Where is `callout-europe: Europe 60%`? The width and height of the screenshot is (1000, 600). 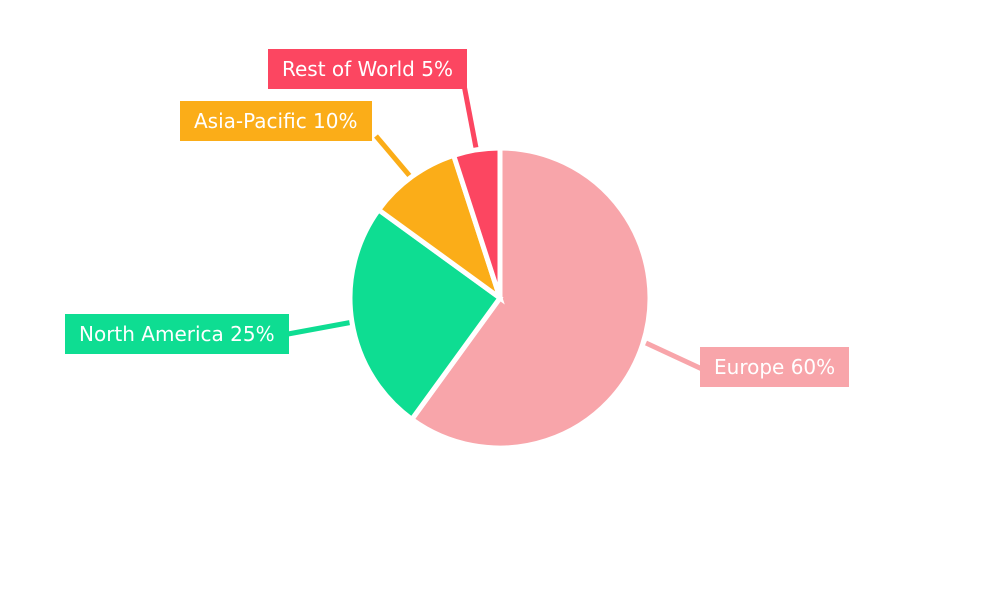
callout-europe: Europe 60% is located at coordinates (775, 367).